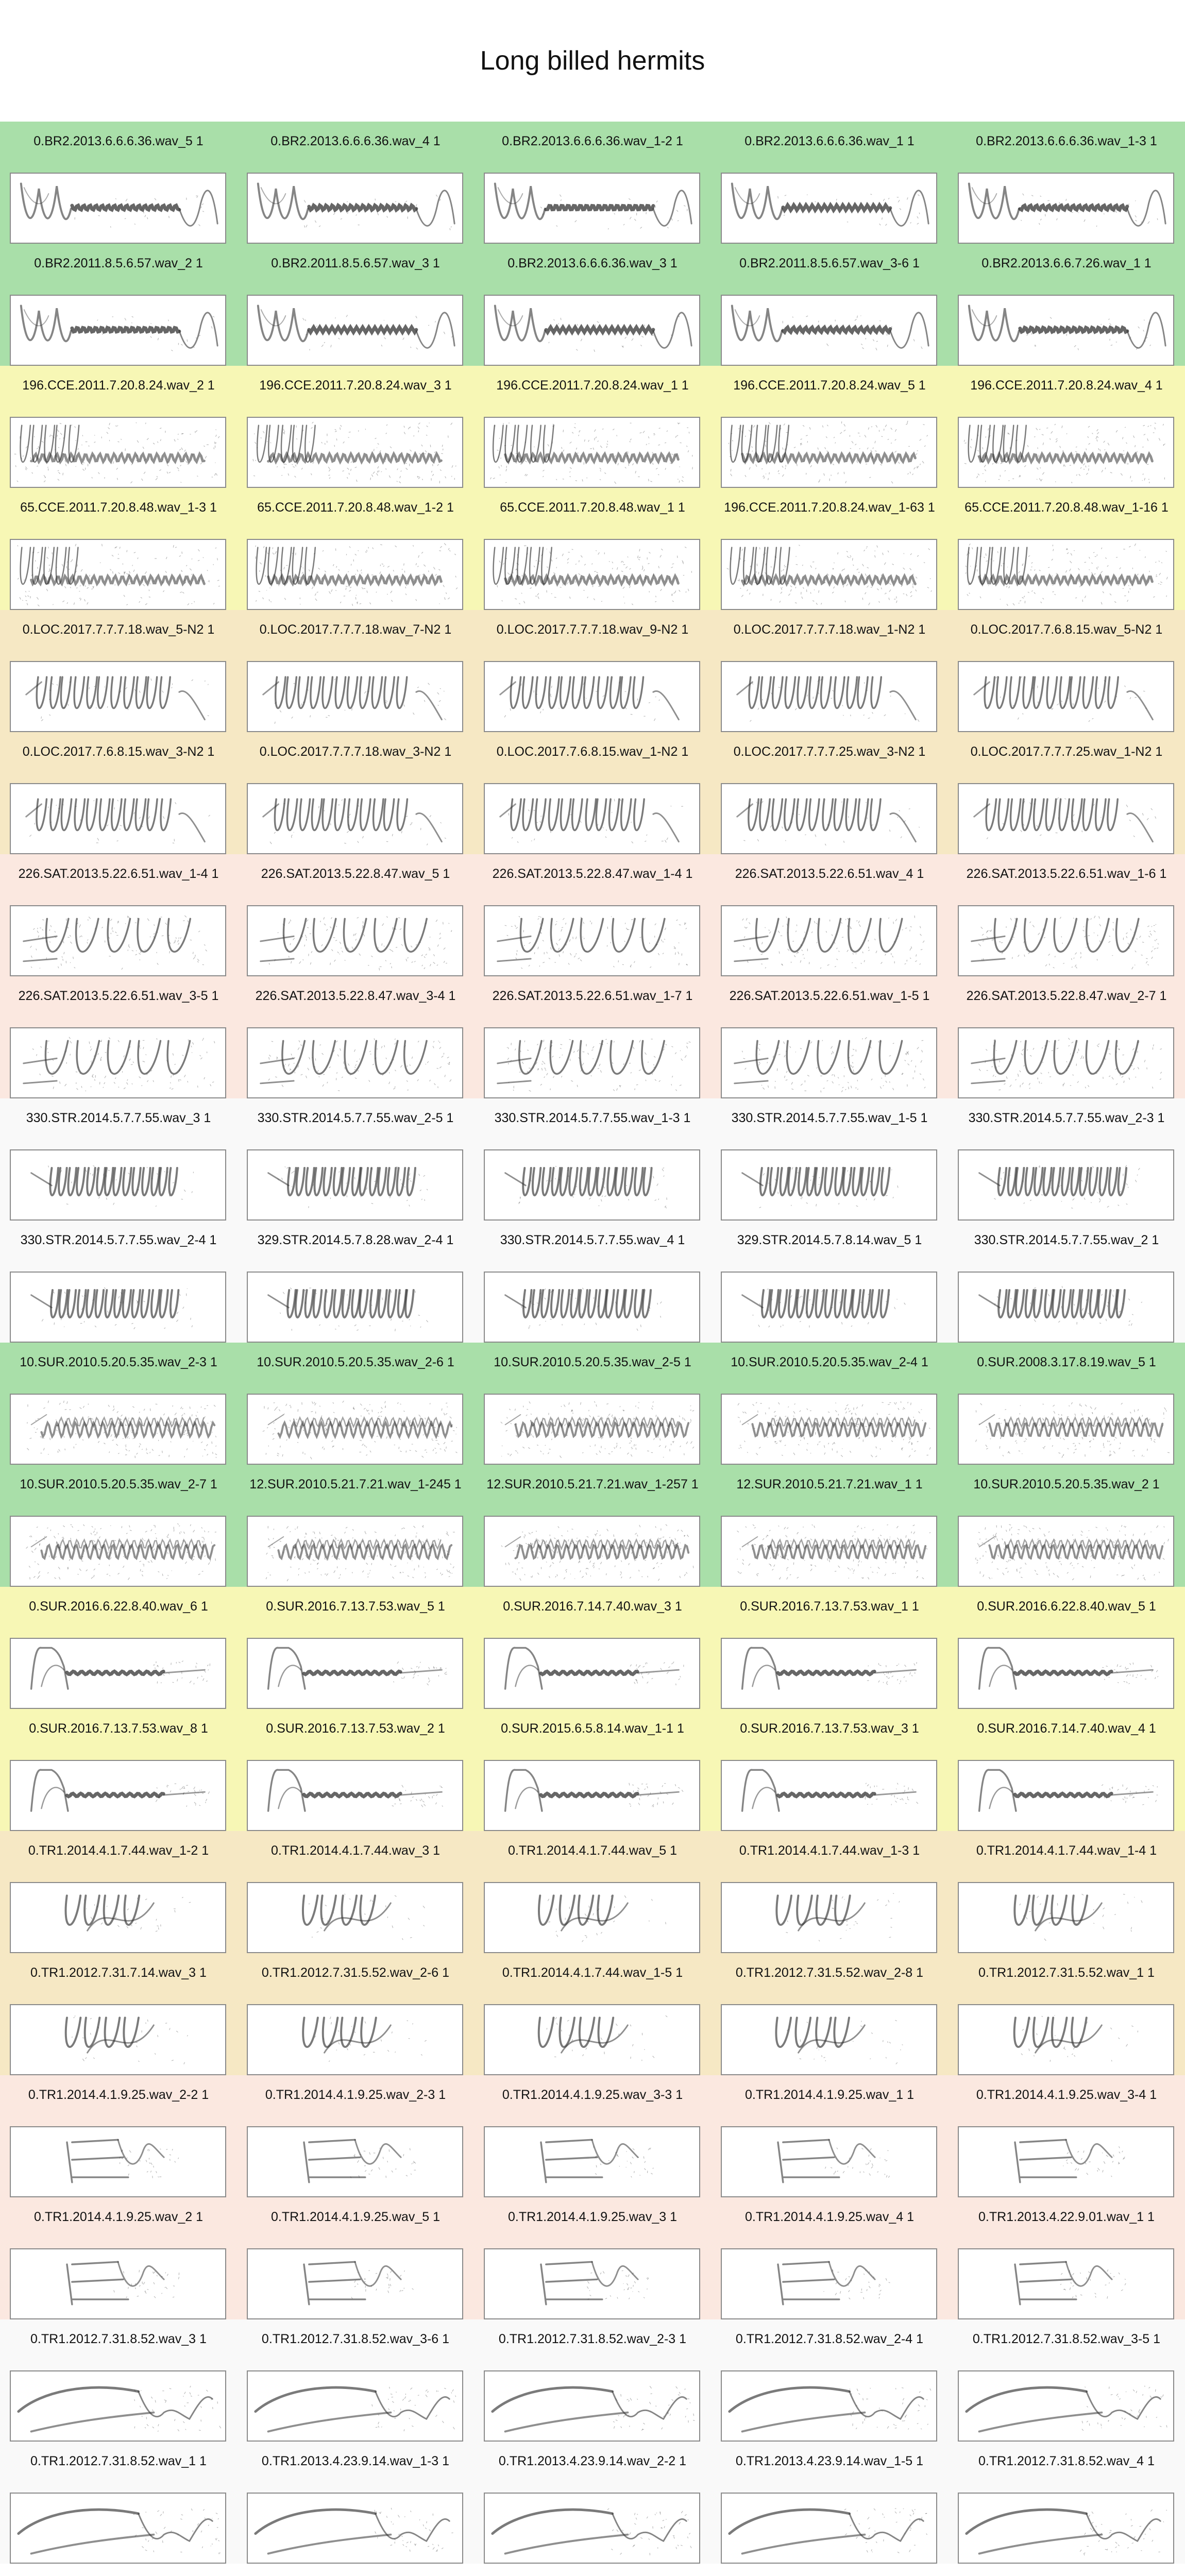 The width and height of the screenshot is (1185, 2576). Describe the element at coordinates (1066, 2258) in the screenshot. I see `spectrogram-cell: 0.TR1.2013.4.22.9.01.wav_1 1` at that location.